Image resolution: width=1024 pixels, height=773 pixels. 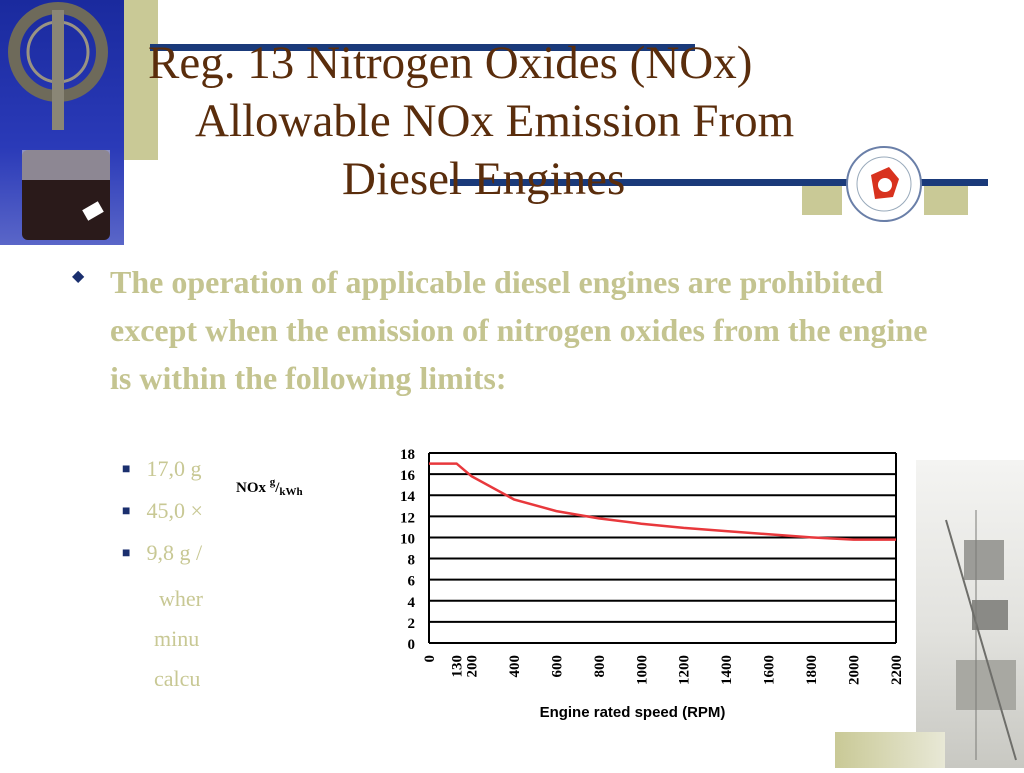 What do you see at coordinates (412, 645) in the screenshot?
I see `y-tick-label: 0` at bounding box center [412, 645].